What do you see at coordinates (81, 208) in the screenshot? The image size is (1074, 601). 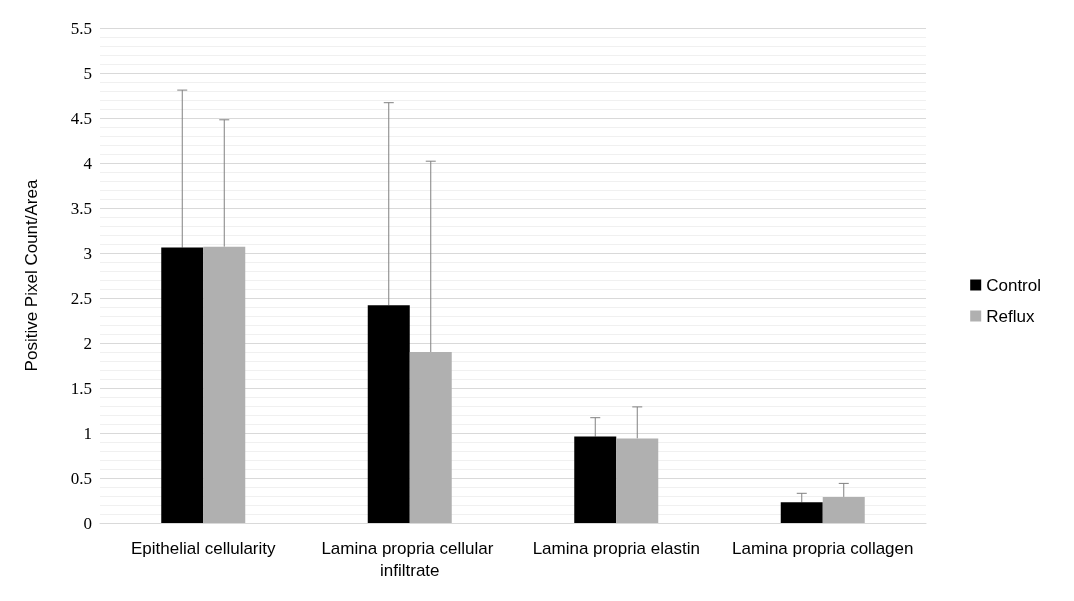 I see `y-tick-label: 3.5` at bounding box center [81, 208].